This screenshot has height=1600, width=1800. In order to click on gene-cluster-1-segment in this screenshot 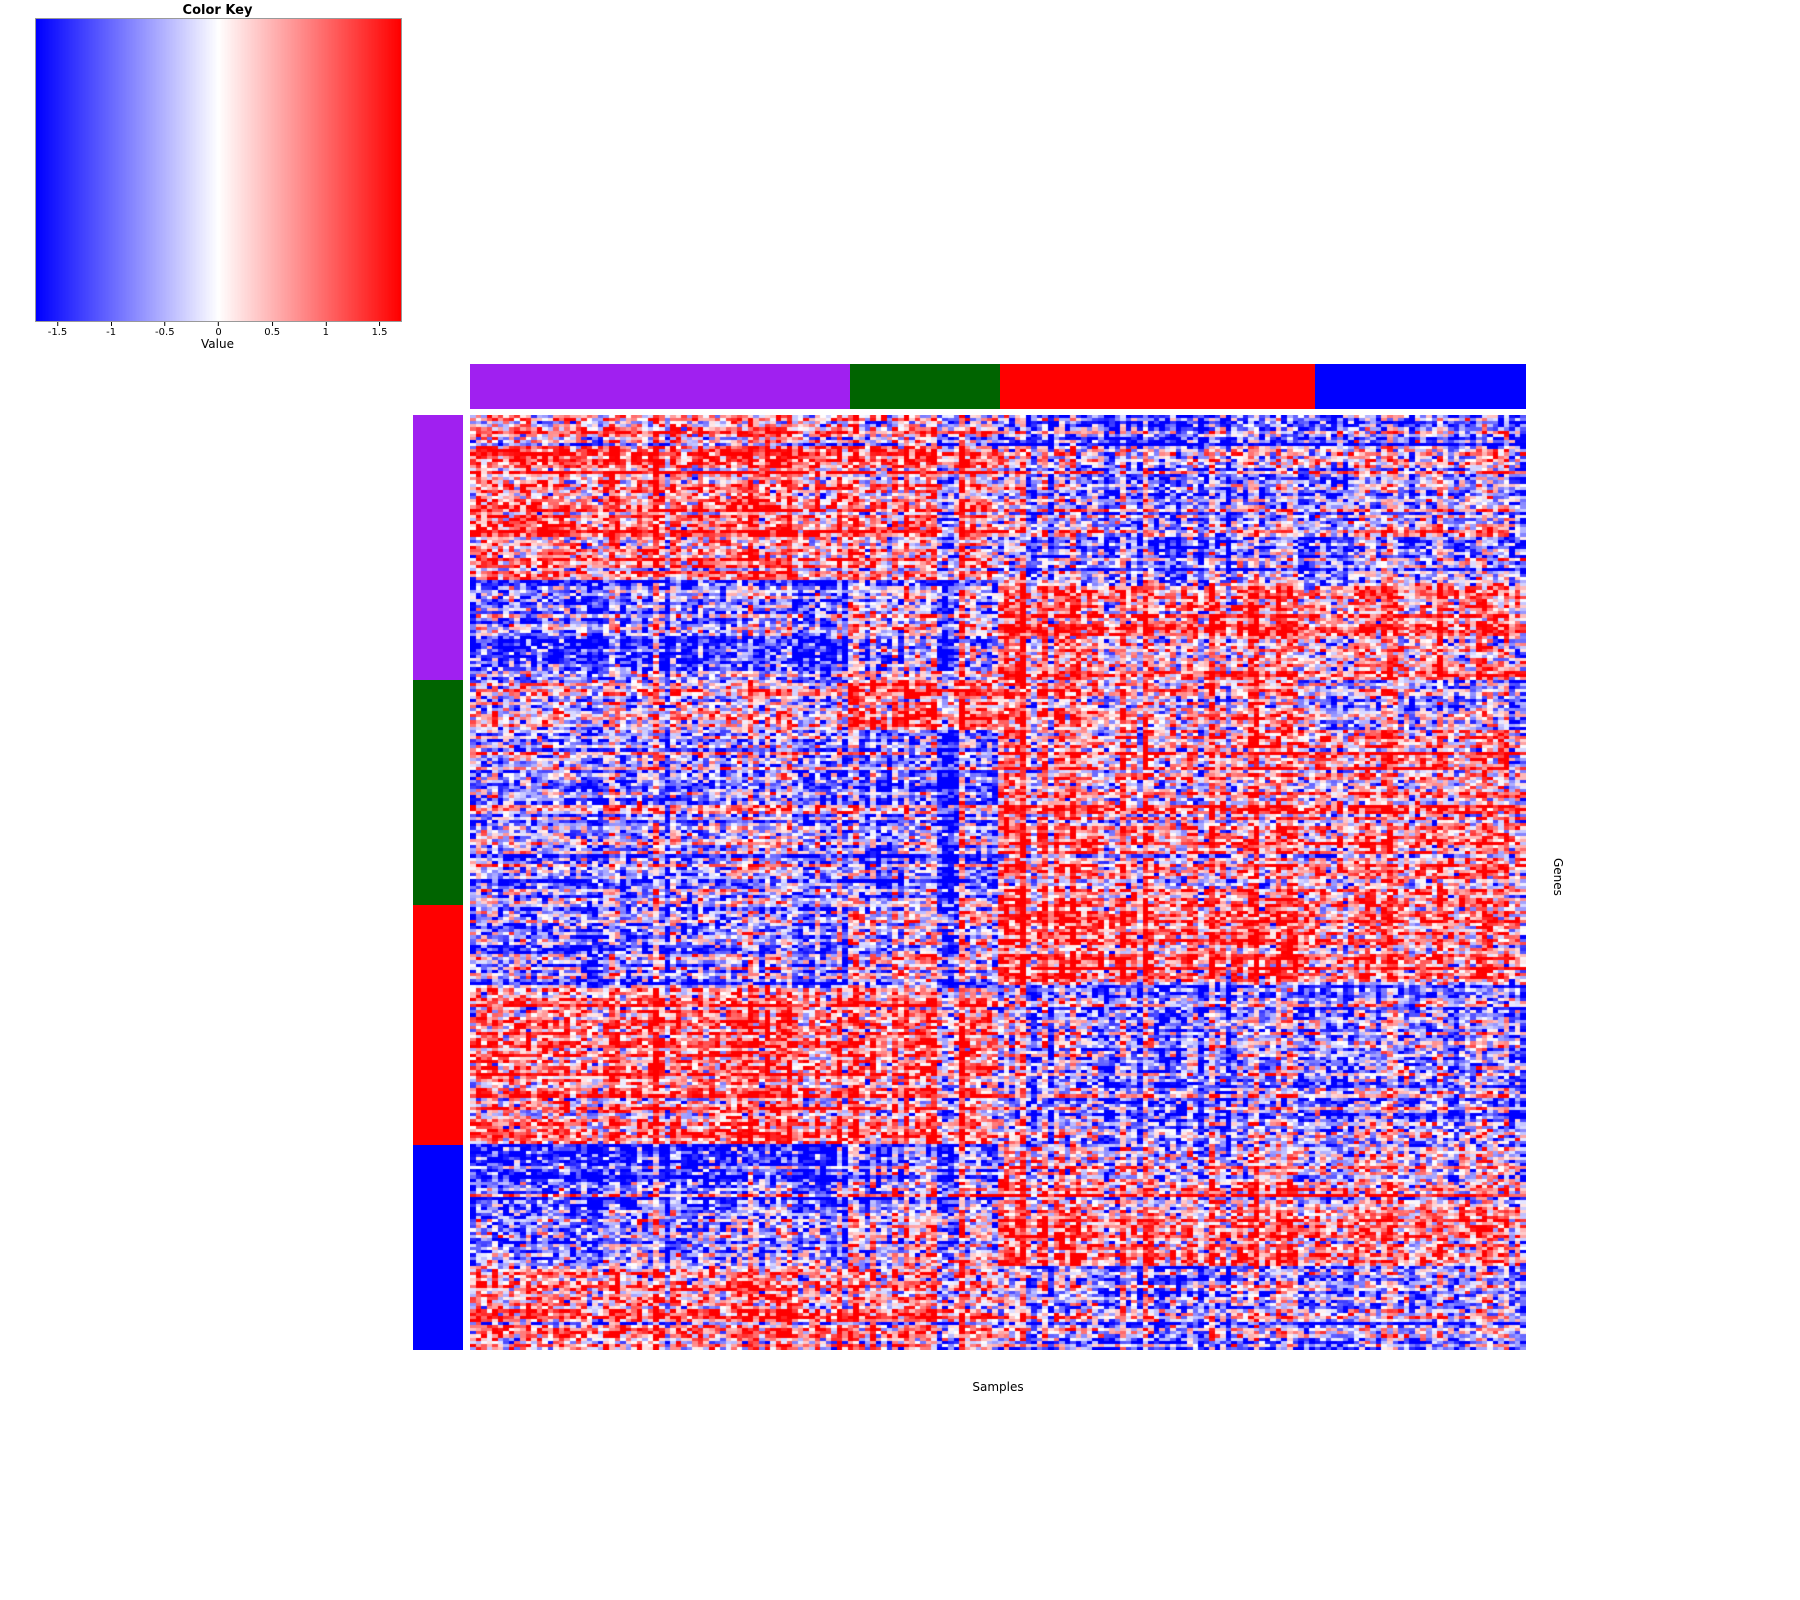, I will do `click(438, 547)`.